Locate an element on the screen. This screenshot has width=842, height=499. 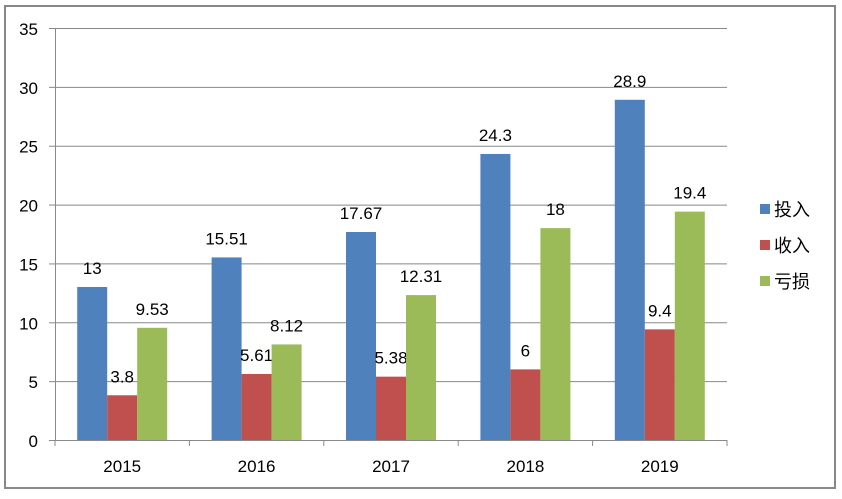
x-tick-label: 2015 is located at coordinates (122, 466).